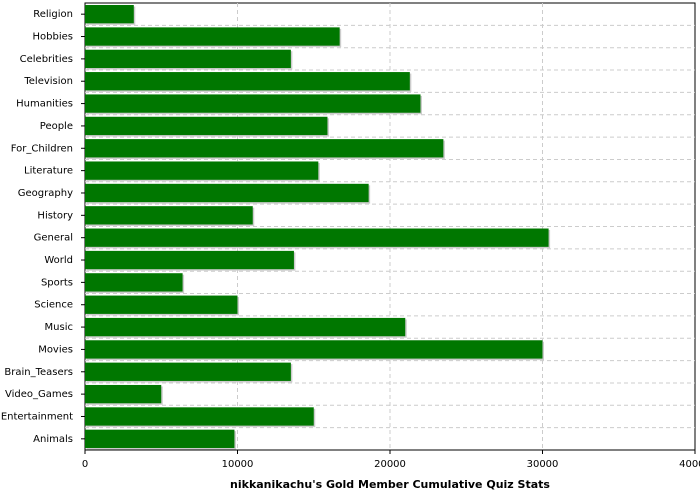  Describe the element at coordinates (45, 193) in the screenshot. I see `y-tick-label: Geography` at that location.